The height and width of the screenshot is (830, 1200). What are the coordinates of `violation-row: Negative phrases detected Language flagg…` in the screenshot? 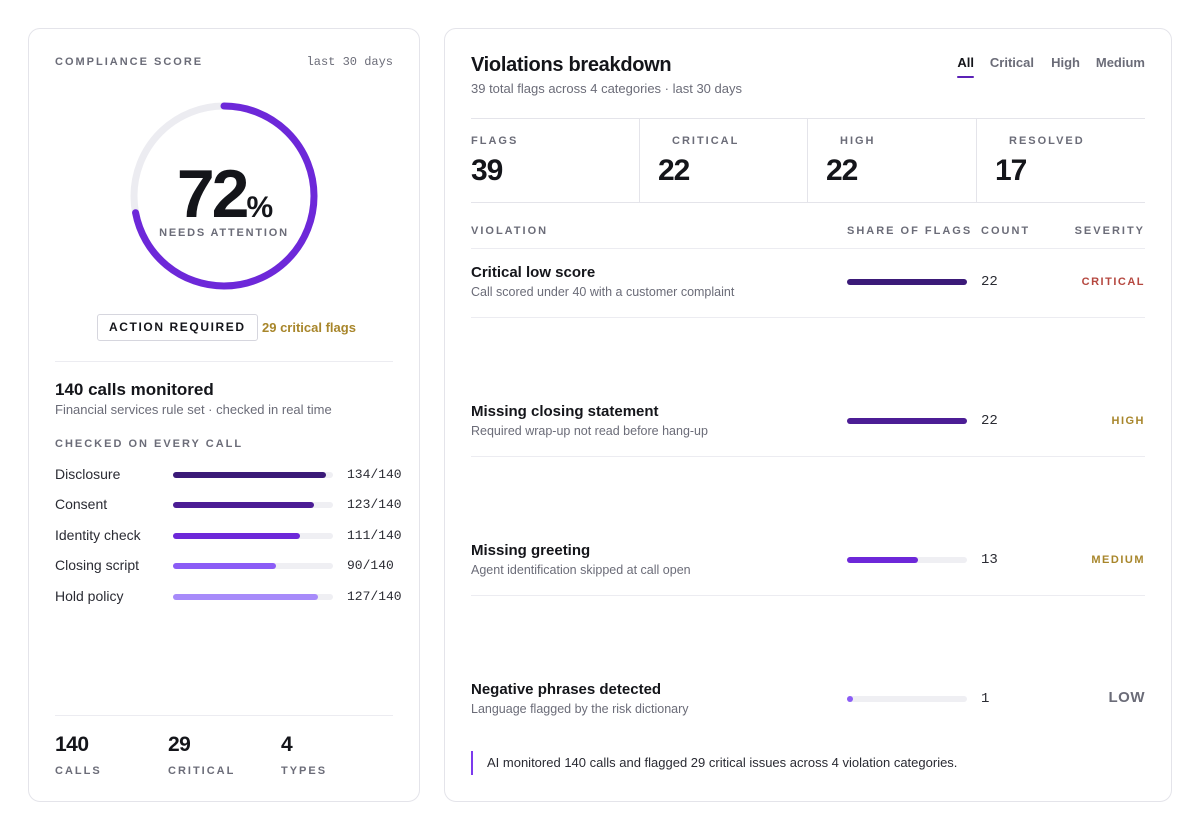 It's located at (808, 701).